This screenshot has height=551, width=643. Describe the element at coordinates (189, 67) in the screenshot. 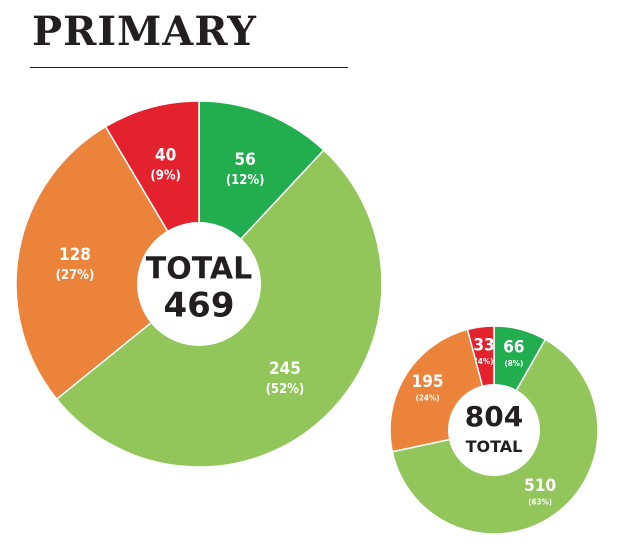

I see `title-divider` at that location.